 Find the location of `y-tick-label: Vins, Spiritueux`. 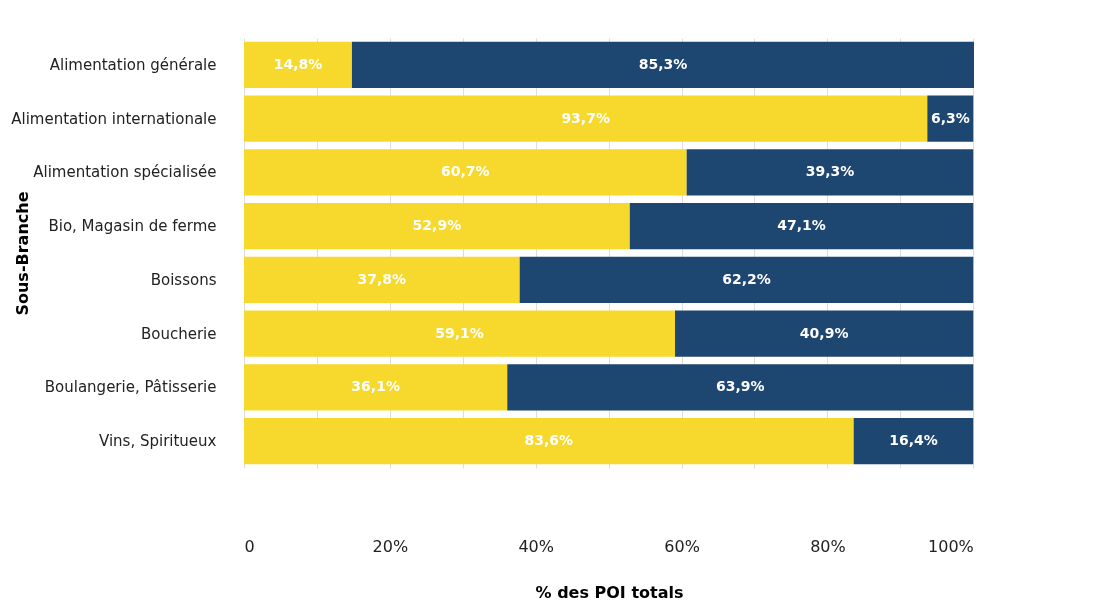

y-tick-label: Vins, Spiritueux is located at coordinates (157, 441).